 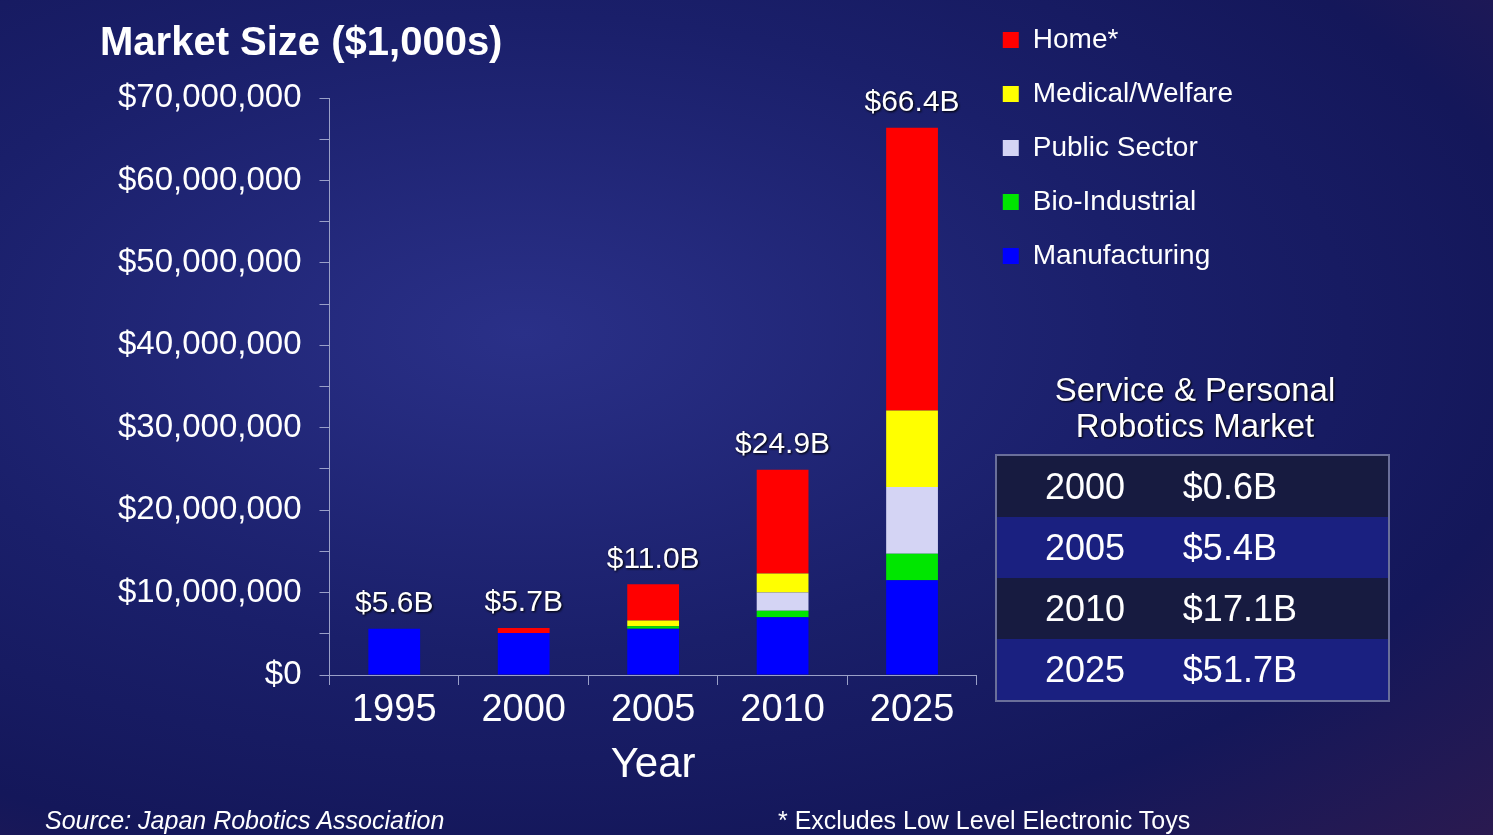 What do you see at coordinates (283, 673) in the screenshot?
I see `y-tick-label: $0` at bounding box center [283, 673].